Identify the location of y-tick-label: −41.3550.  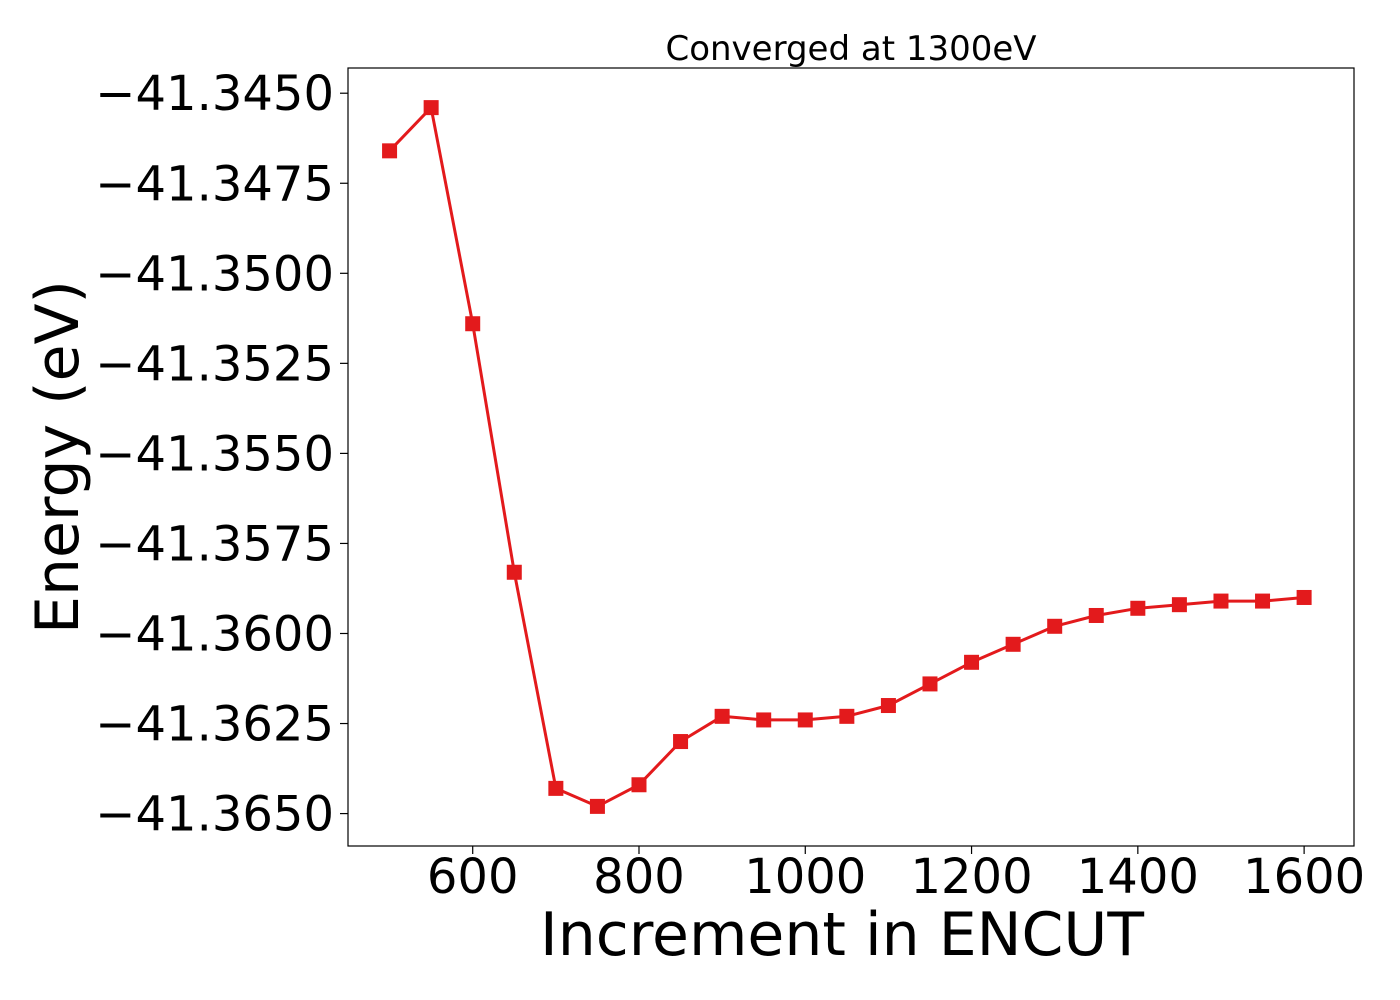
(214, 454).